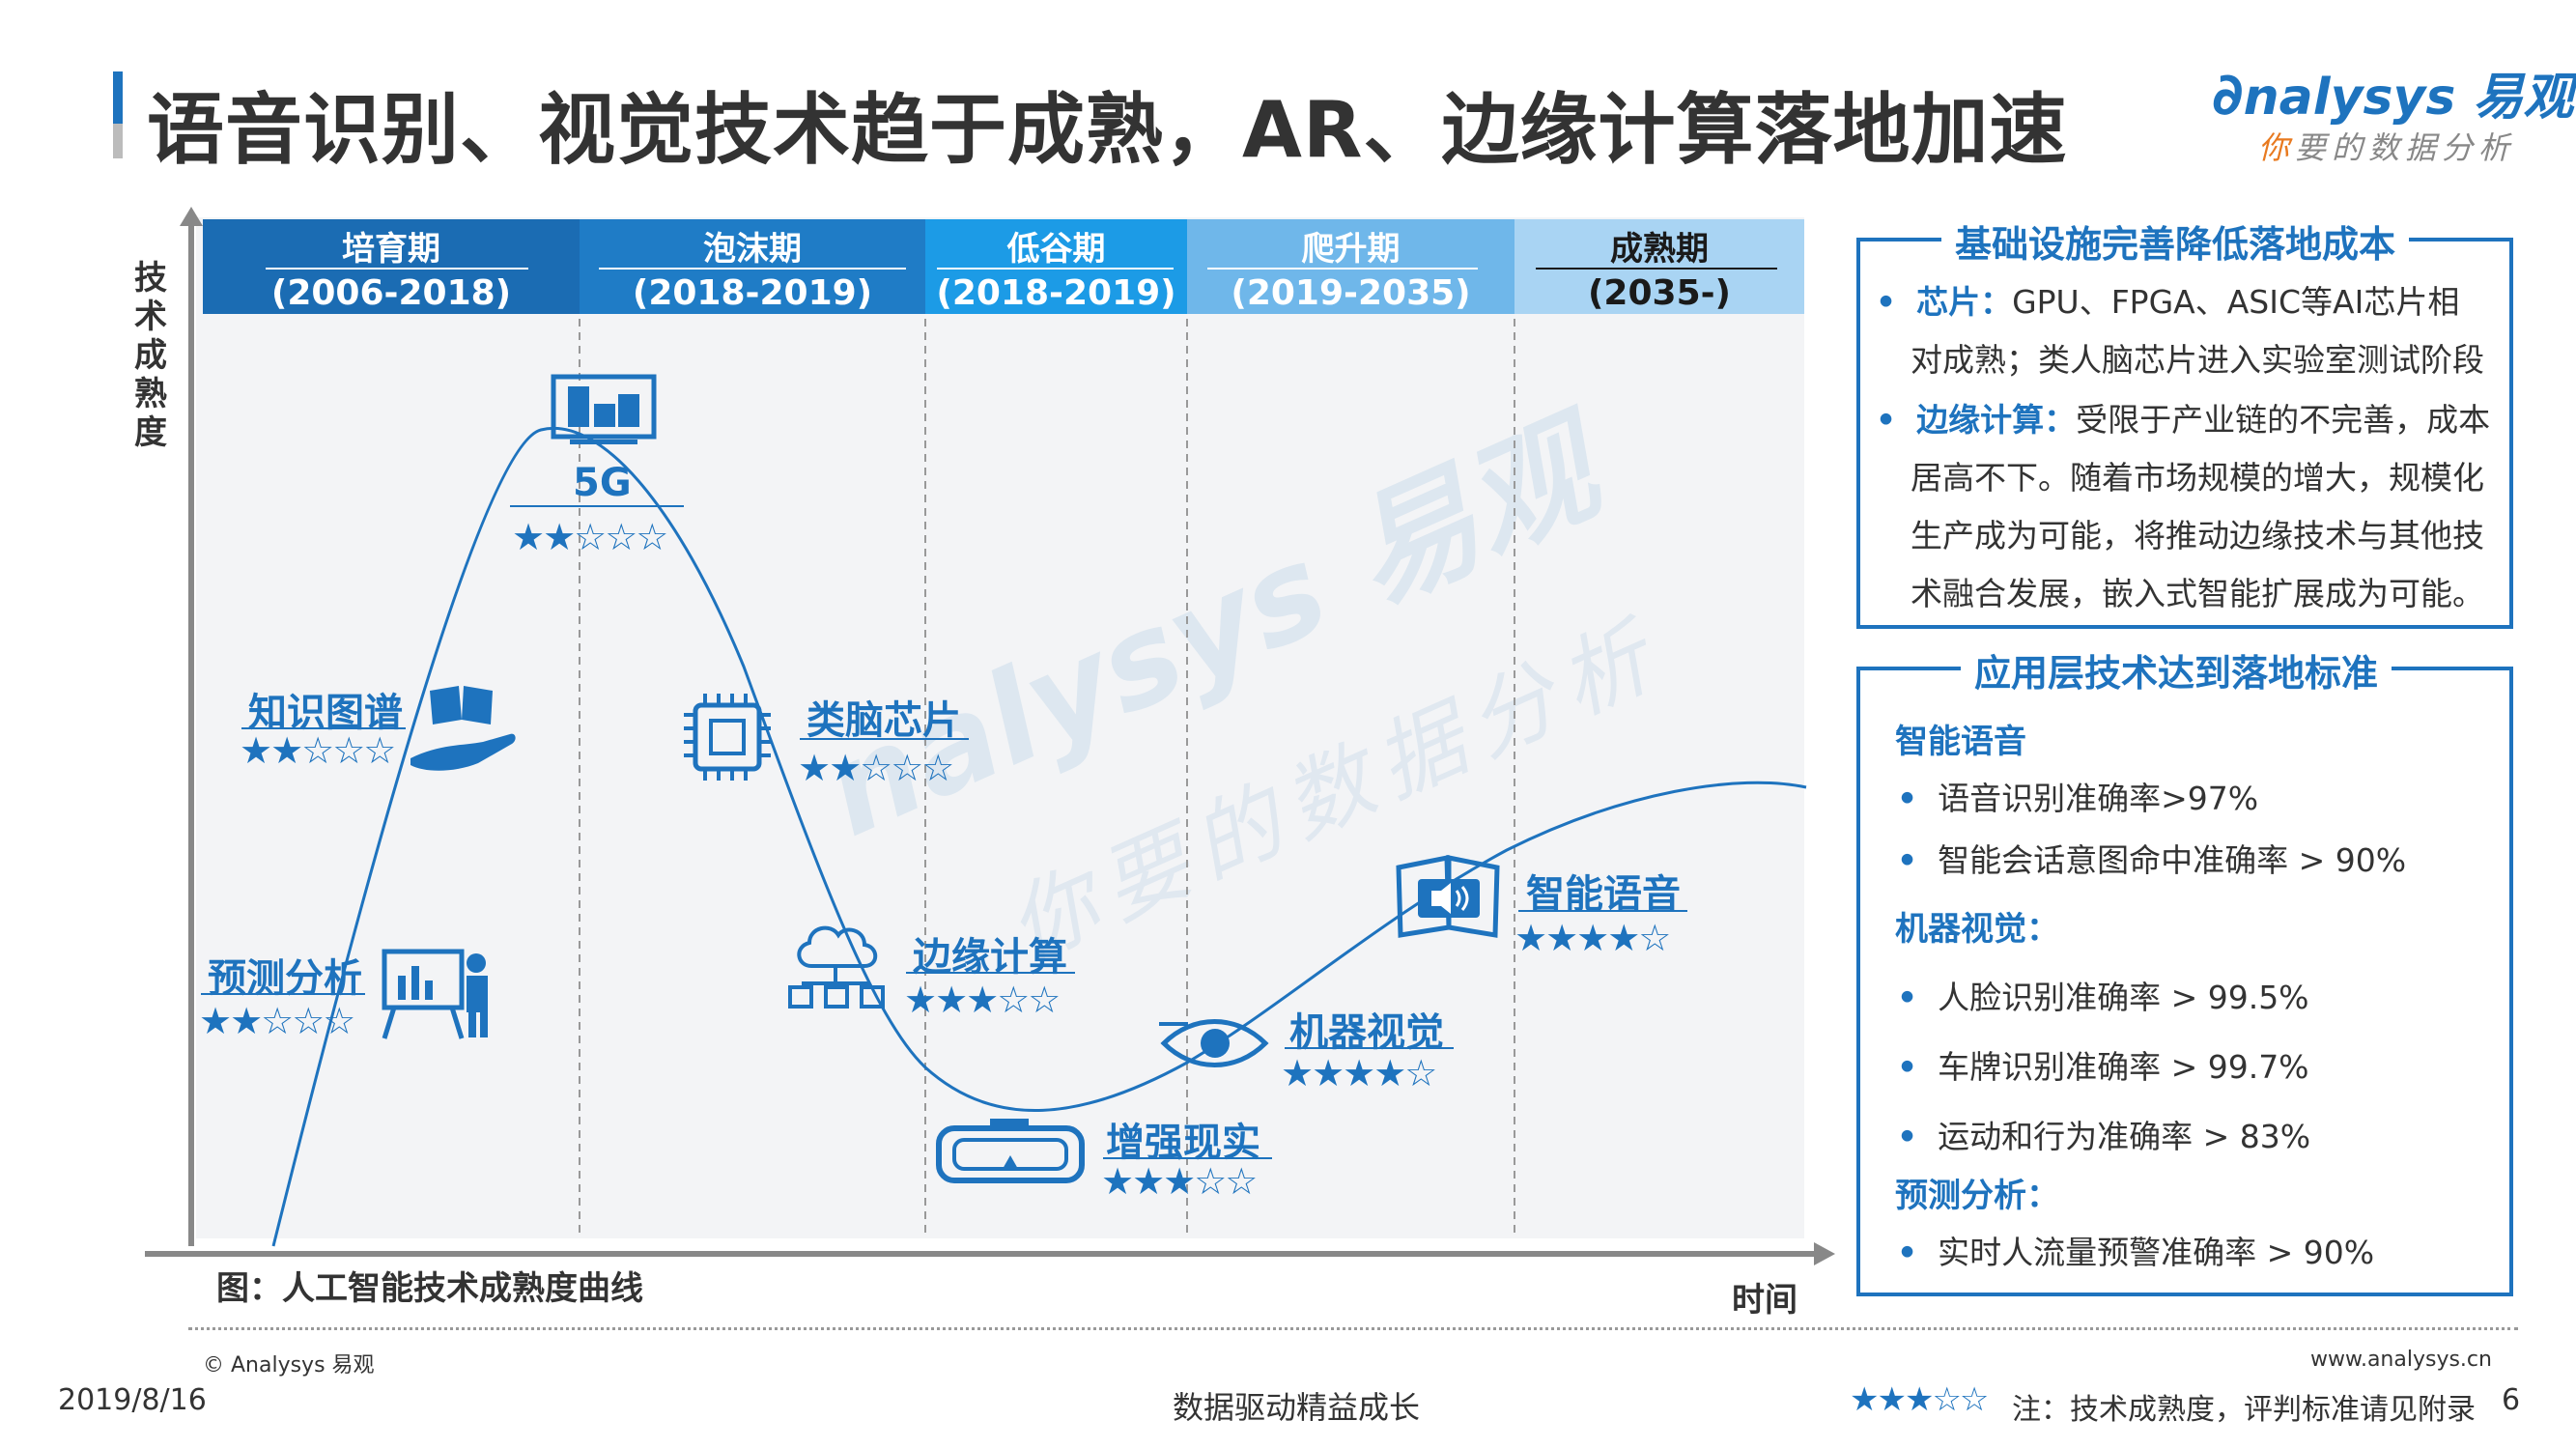 This screenshot has height=1449, width=2576. I want to click on app-heading-vision: 机器视觉：, so click(1977, 929).